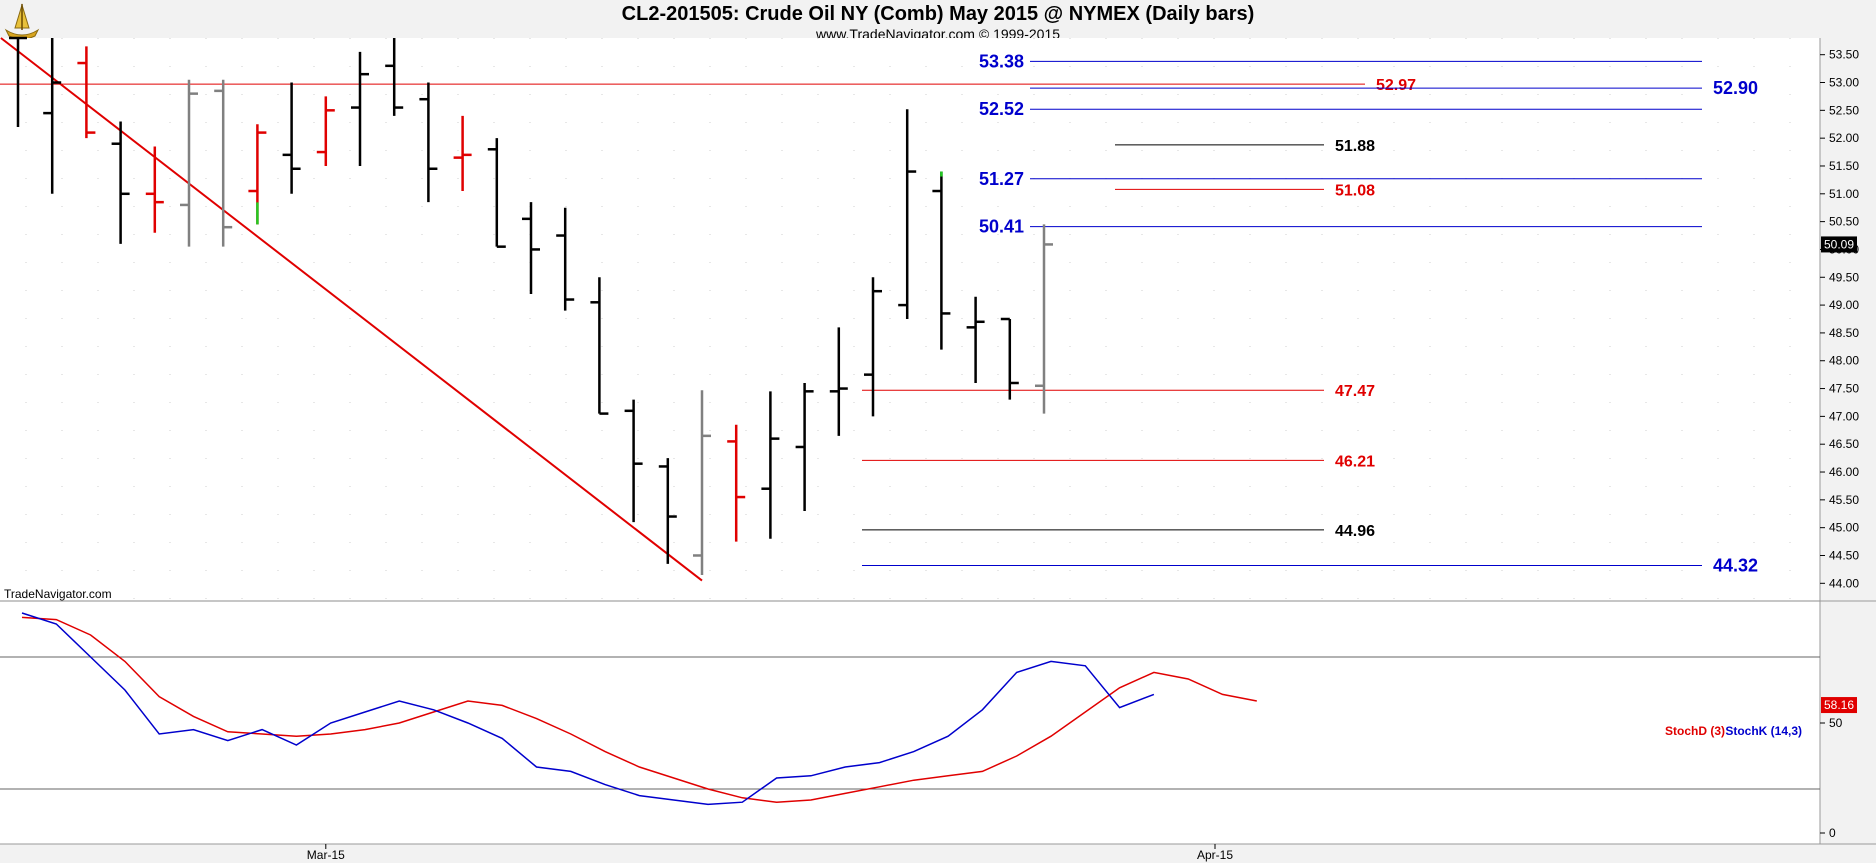  What do you see at coordinates (1001, 61) in the screenshot?
I see `price-level-label: 53.38` at bounding box center [1001, 61].